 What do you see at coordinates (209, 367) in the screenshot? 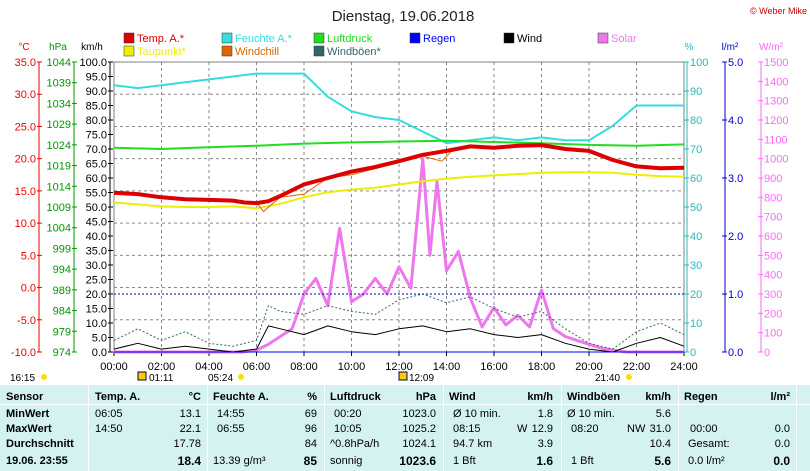
I see `x-axis-tick-label: 04:00` at bounding box center [209, 367].